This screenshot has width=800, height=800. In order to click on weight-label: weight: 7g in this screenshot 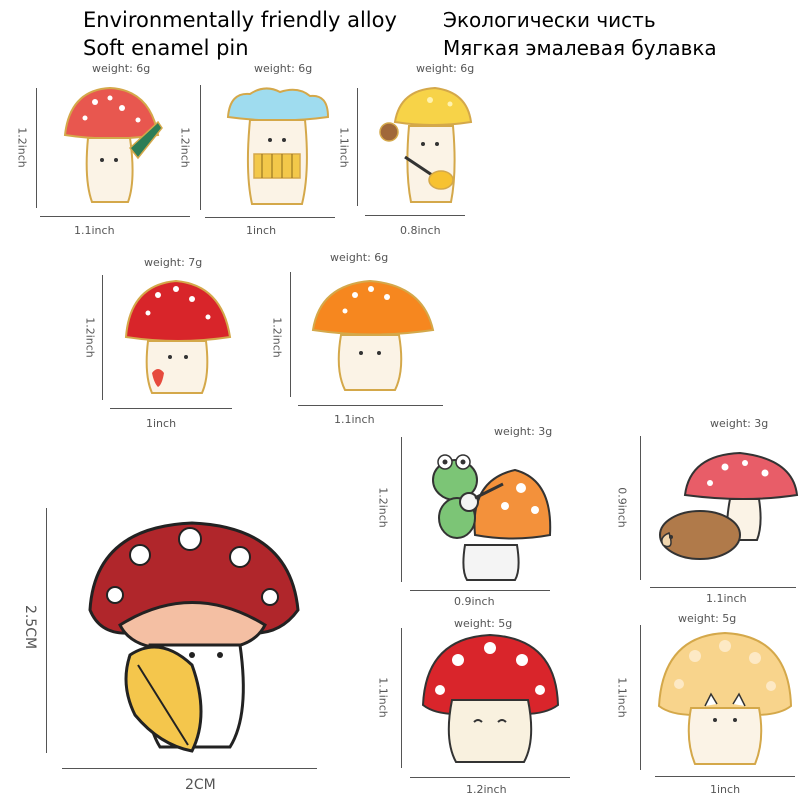, I will do `click(173, 262)`.